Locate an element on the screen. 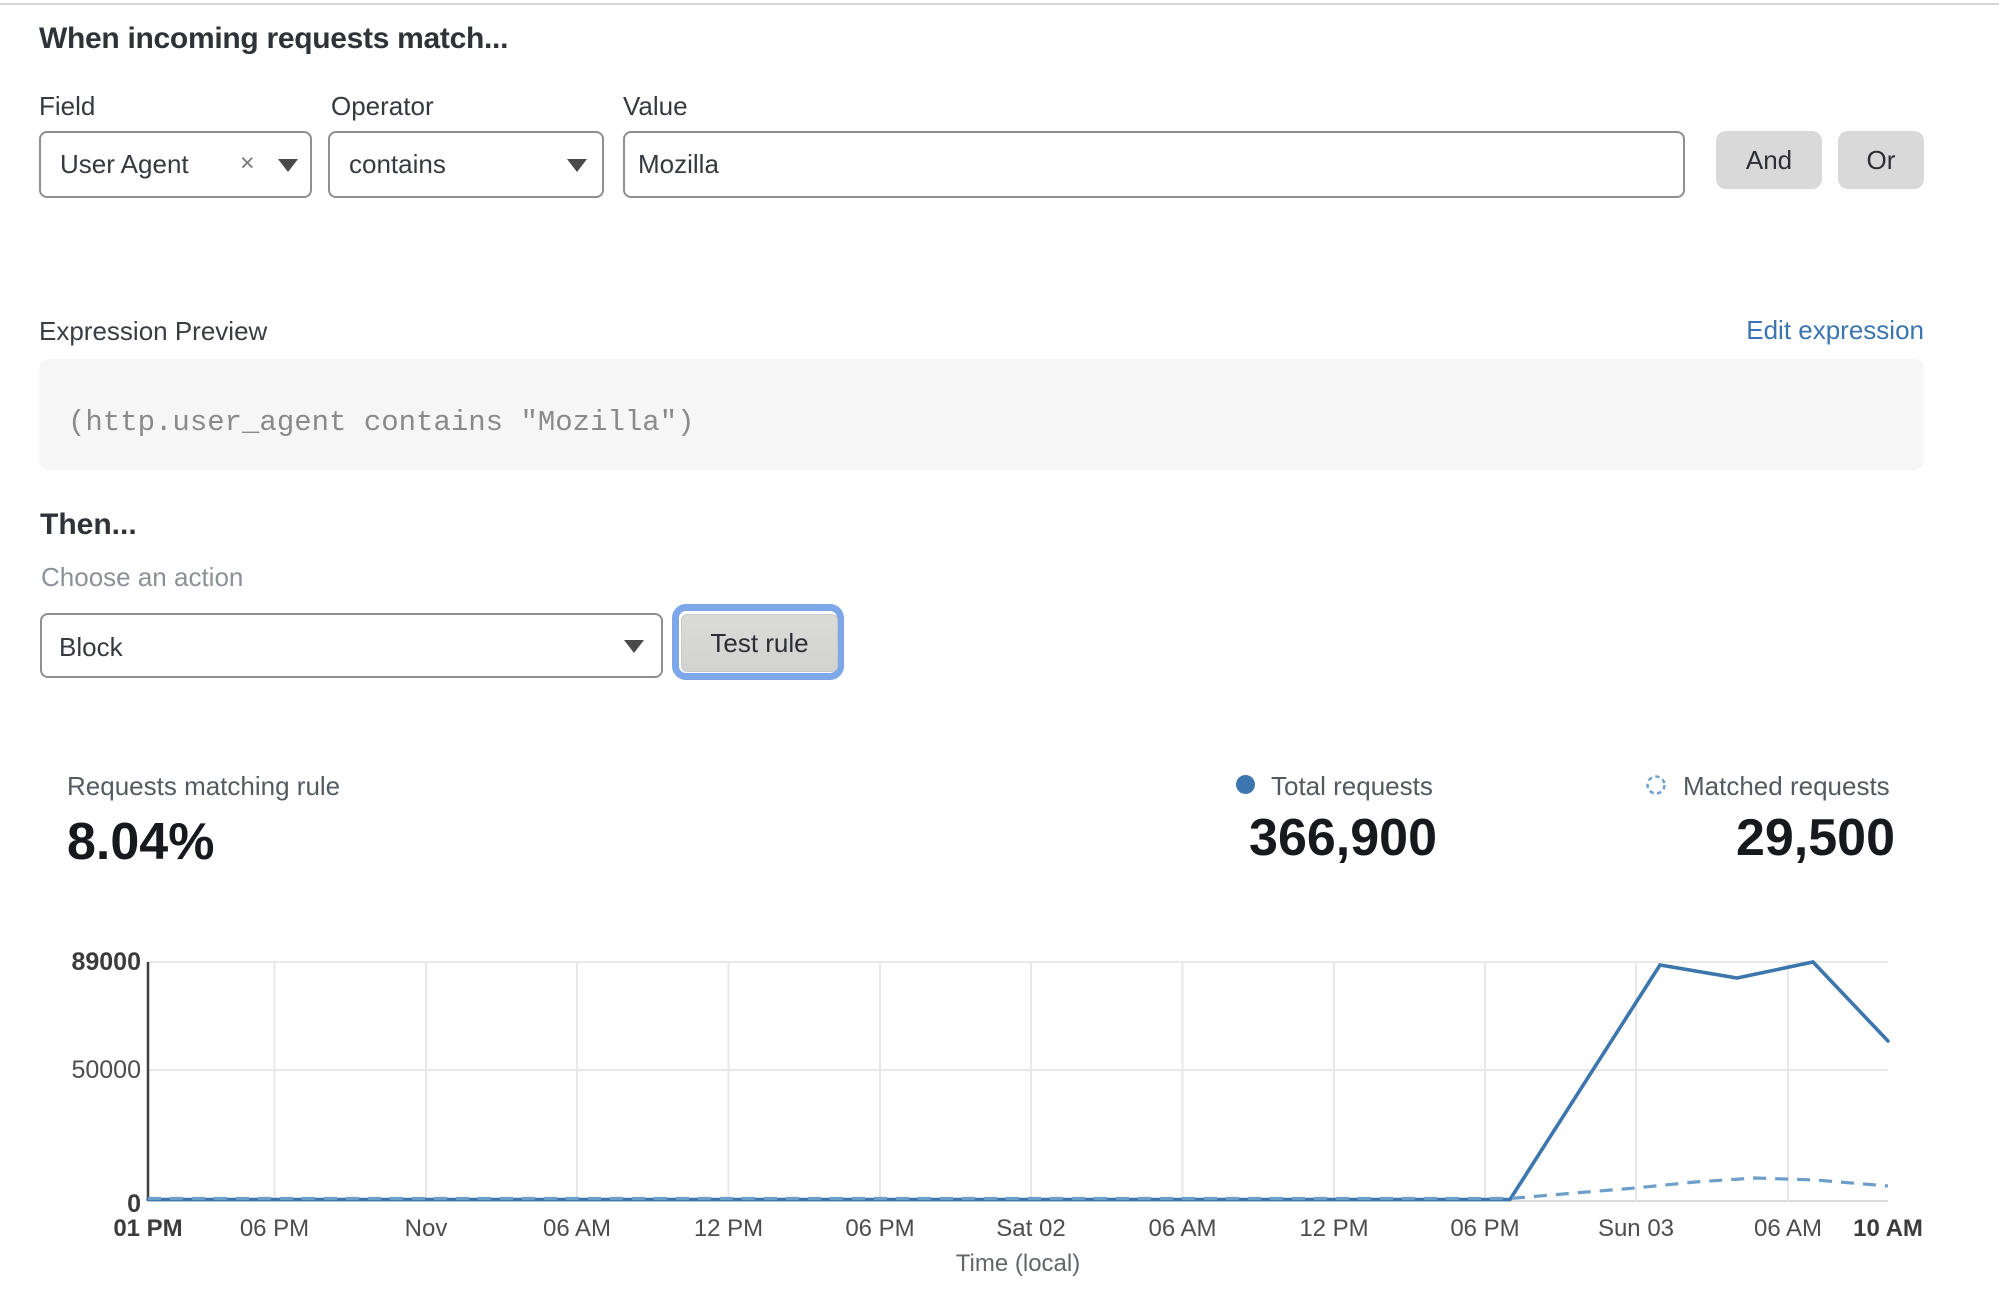 This screenshot has width=1999, height=1295. svg-text: 01 PM is located at coordinates (147, 1228).